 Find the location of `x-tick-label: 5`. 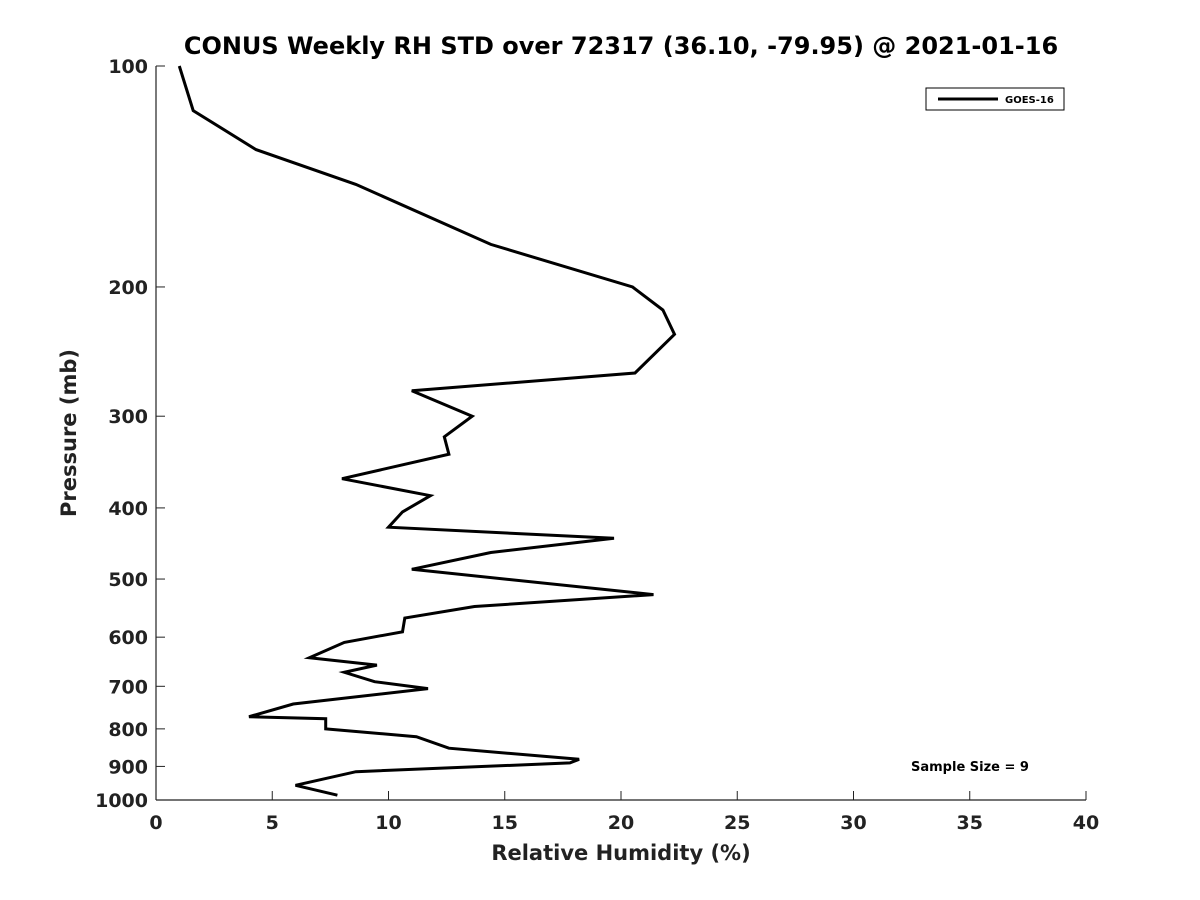

x-tick-label: 5 is located at coordinates (272, 823).